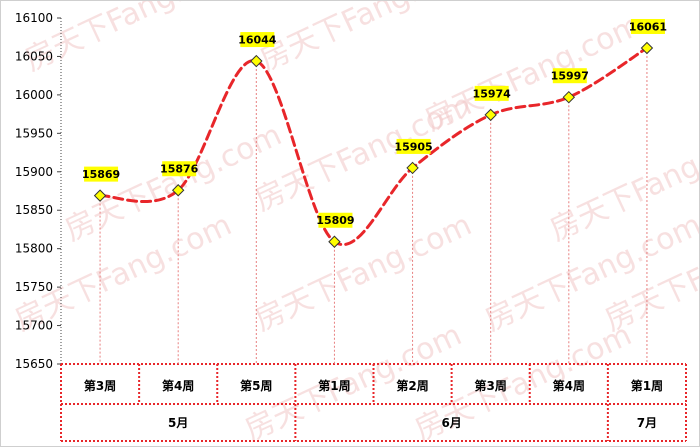 The width and height of the screenshot is (700, 447). What do you see at coordinates (34, 210) in the screenshot?
I see `y-tick-label: 15850` at bounding box center [34, 210].